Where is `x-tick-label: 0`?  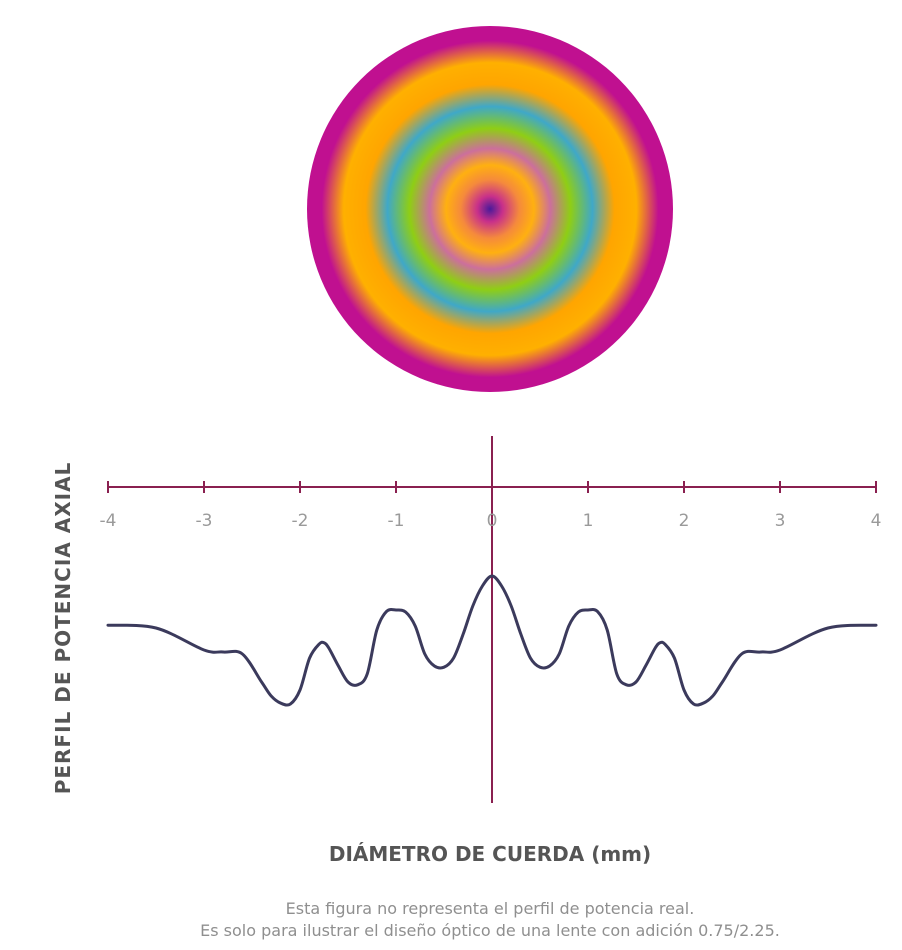
x-tick-label: 0 is located at coordinates (492, 521).